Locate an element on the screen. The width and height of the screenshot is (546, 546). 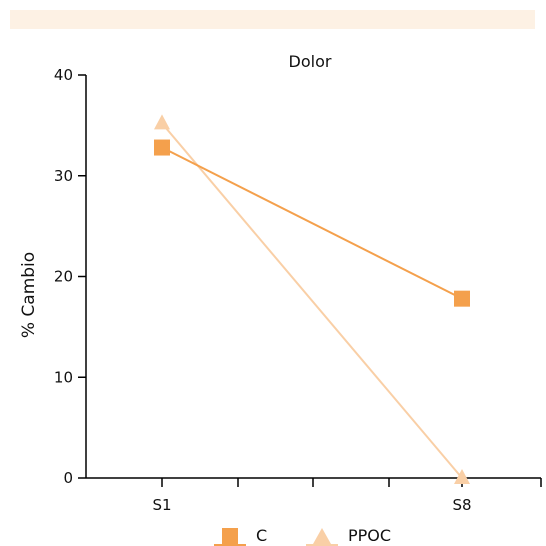
y-tick-label: 40 is located at coordinates (63, 75).